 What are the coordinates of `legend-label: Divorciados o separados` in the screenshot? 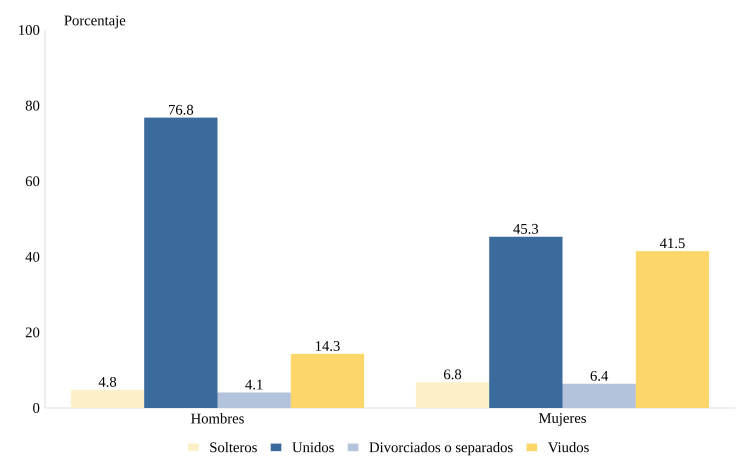 It's located at (441, 449).